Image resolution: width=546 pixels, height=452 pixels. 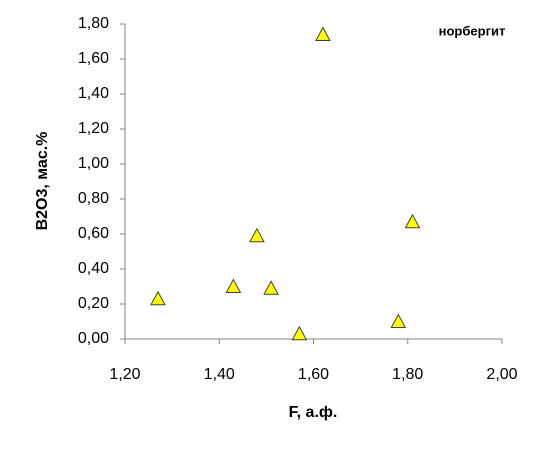 What do you see at coordinates (93, 233) in the screenshot?
I see `y-tick-label: 0,60` at bounding box center [93, 233].